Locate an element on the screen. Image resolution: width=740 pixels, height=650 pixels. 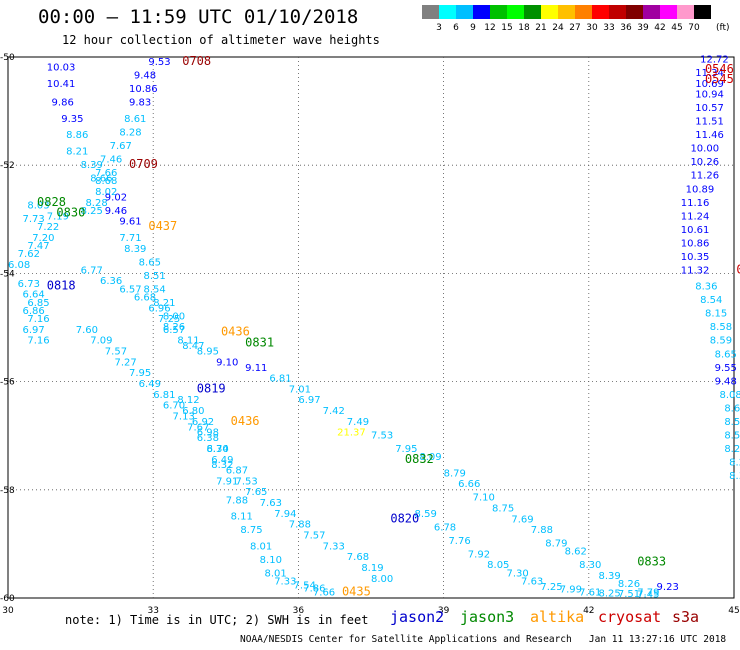
data-point-label: 9.48 is located at coordinates (726, 381).